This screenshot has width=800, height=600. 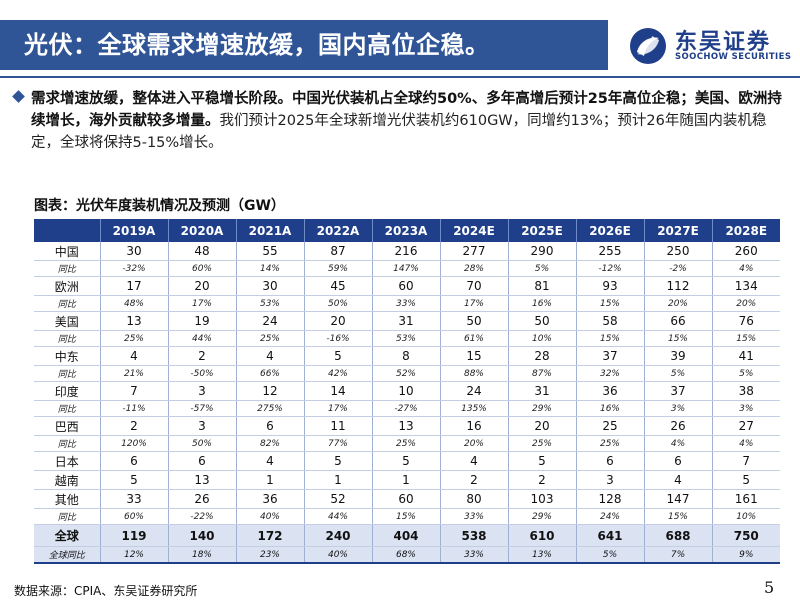 What do you see at coordinates (609, 338) in the screenshot?
I see `table-cell: 15%` at bounding box center [609, 338].